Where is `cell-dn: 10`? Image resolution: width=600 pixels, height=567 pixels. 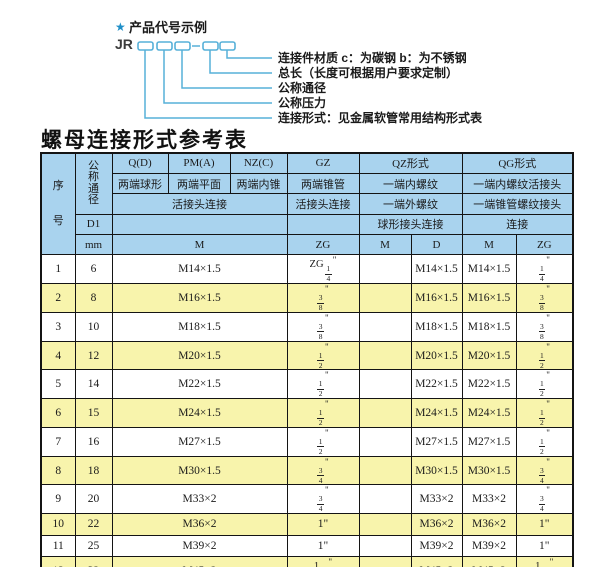
cell-dn: 10 is located at coordinates (93, 326).